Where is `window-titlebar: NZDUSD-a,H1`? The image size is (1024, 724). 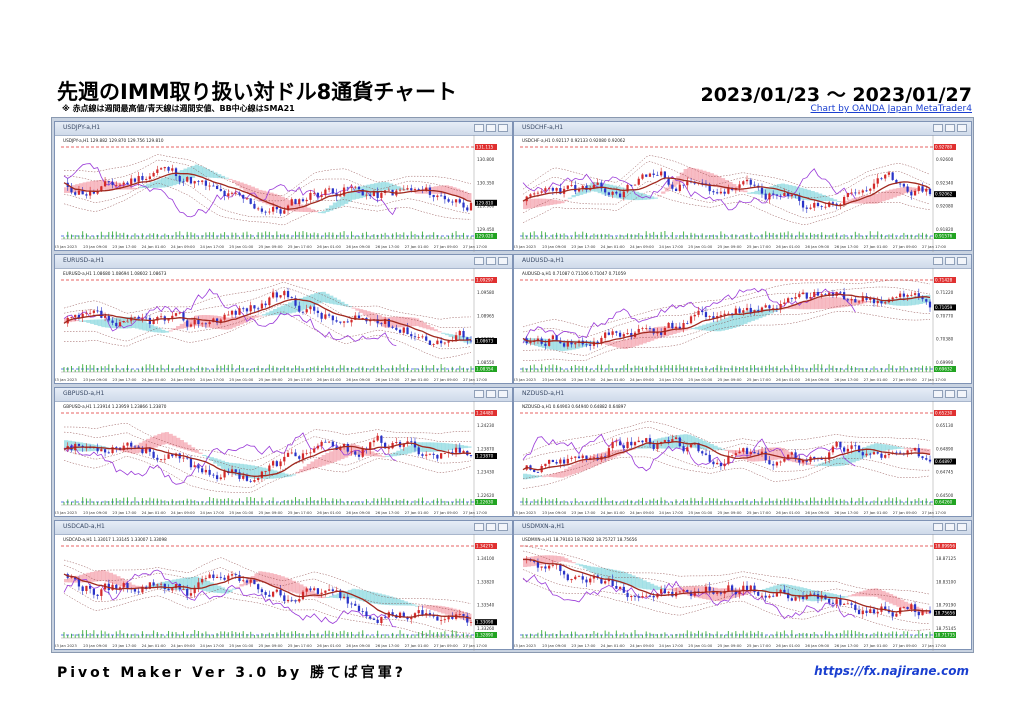
window-titlebar: NZDUSD-a,H1 is located at coordinates (742, 395).